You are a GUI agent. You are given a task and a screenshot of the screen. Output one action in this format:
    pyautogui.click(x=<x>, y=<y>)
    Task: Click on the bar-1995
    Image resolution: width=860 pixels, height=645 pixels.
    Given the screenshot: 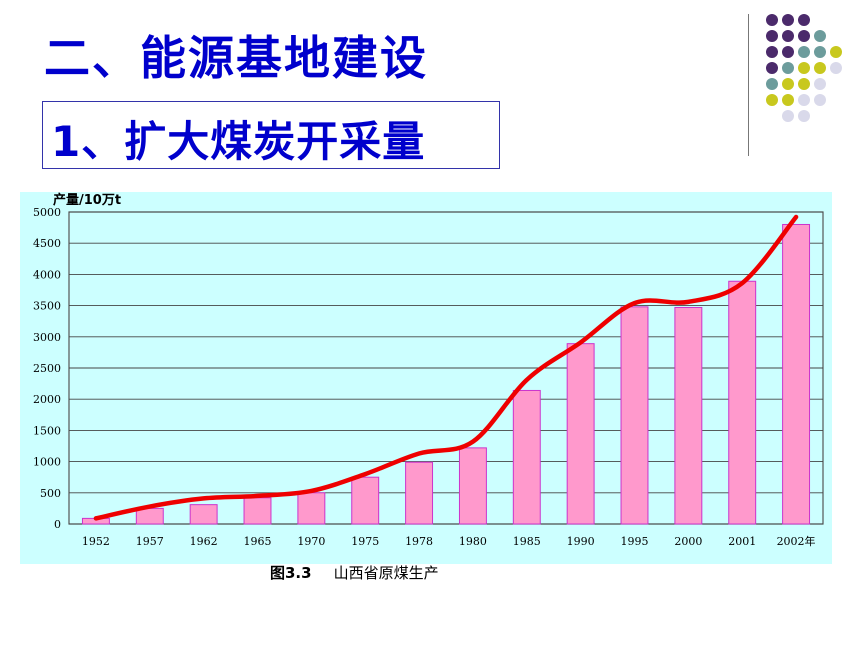 What is the action you would take?
    pyautogui.click(x=634, y=415)
    